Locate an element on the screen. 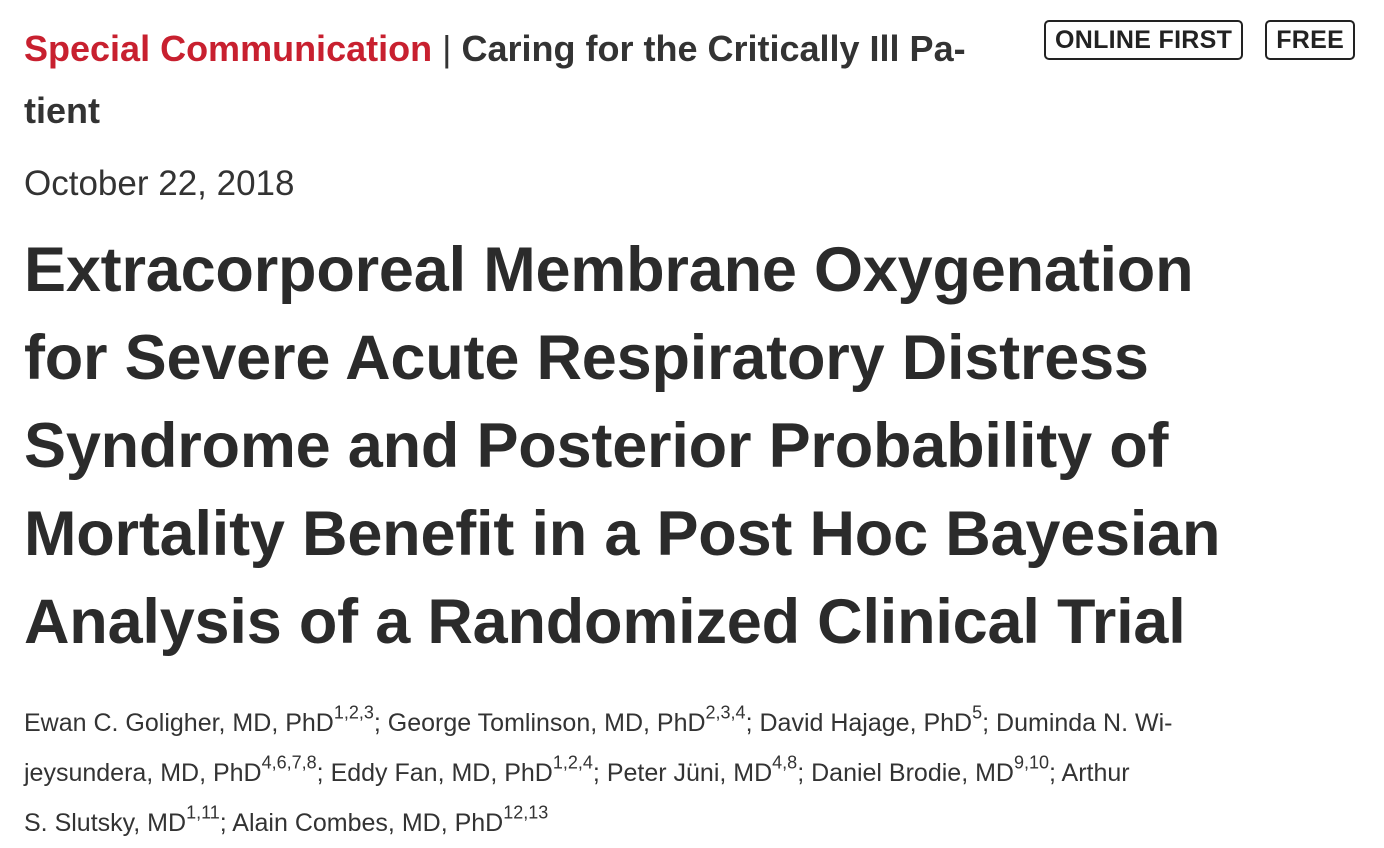 The height and width of the screenshot is (848, 1384). affiliation-refs: 4,6,7,8 is located at coordinates (289, 762).